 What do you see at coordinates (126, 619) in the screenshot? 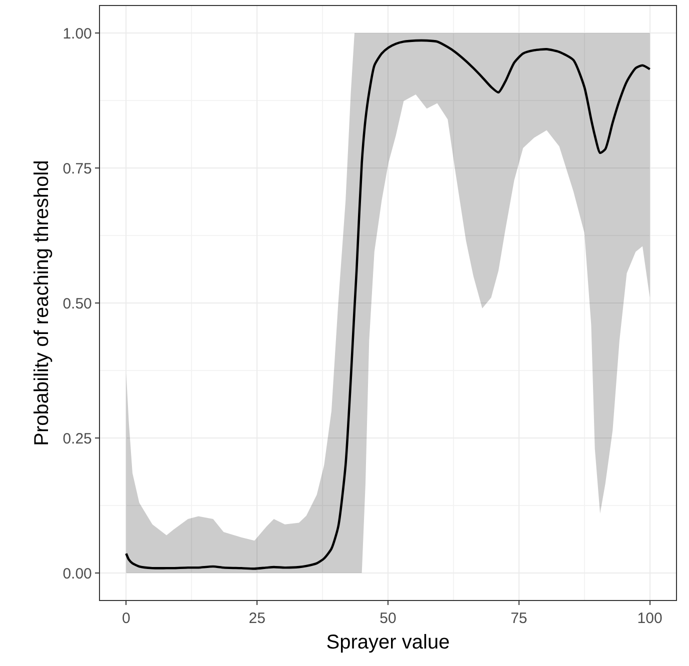
I see `x-tick-label: 0` at bounding box center [126, 619].